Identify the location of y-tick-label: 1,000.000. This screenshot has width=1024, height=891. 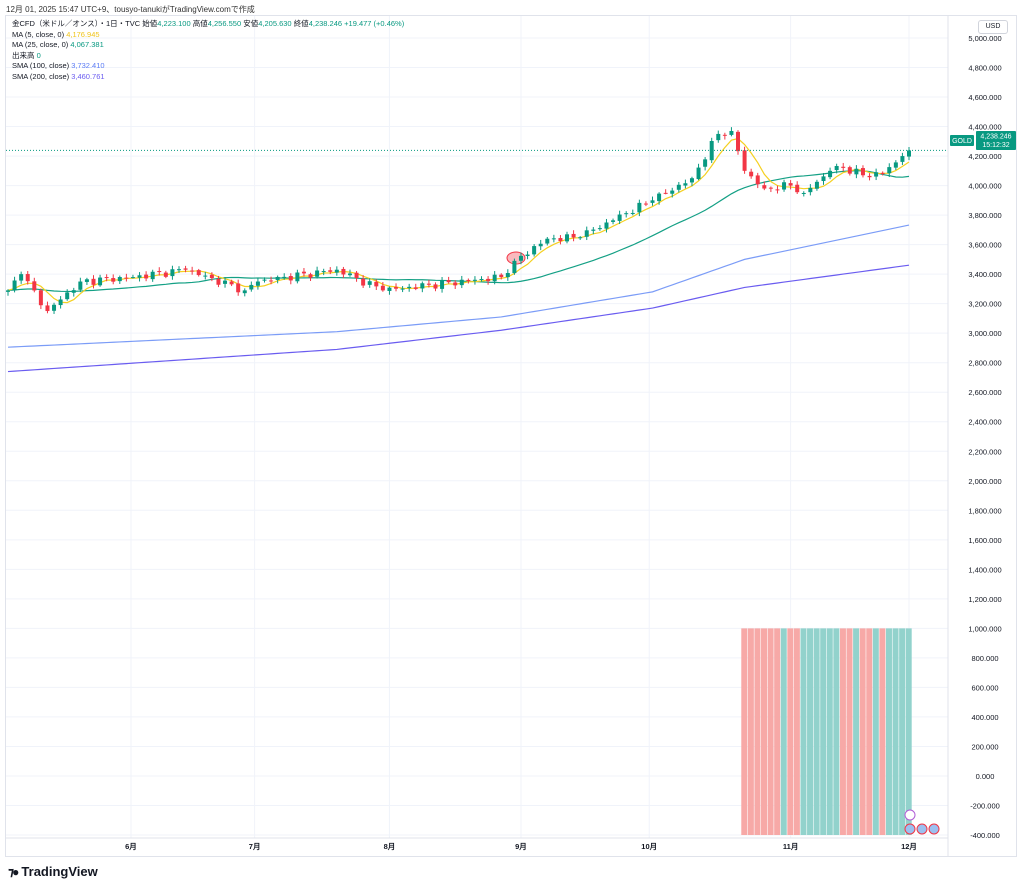
(984, 628).